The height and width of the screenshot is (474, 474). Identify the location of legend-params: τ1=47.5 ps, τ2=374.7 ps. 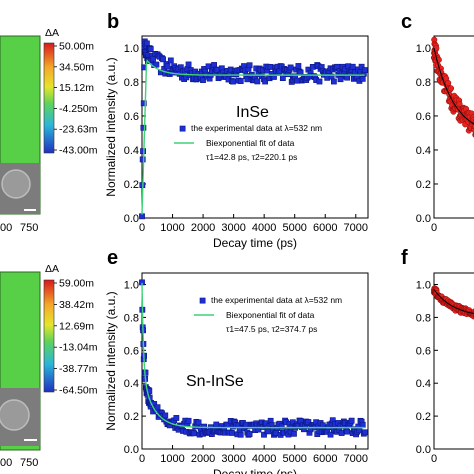
(271, 329).